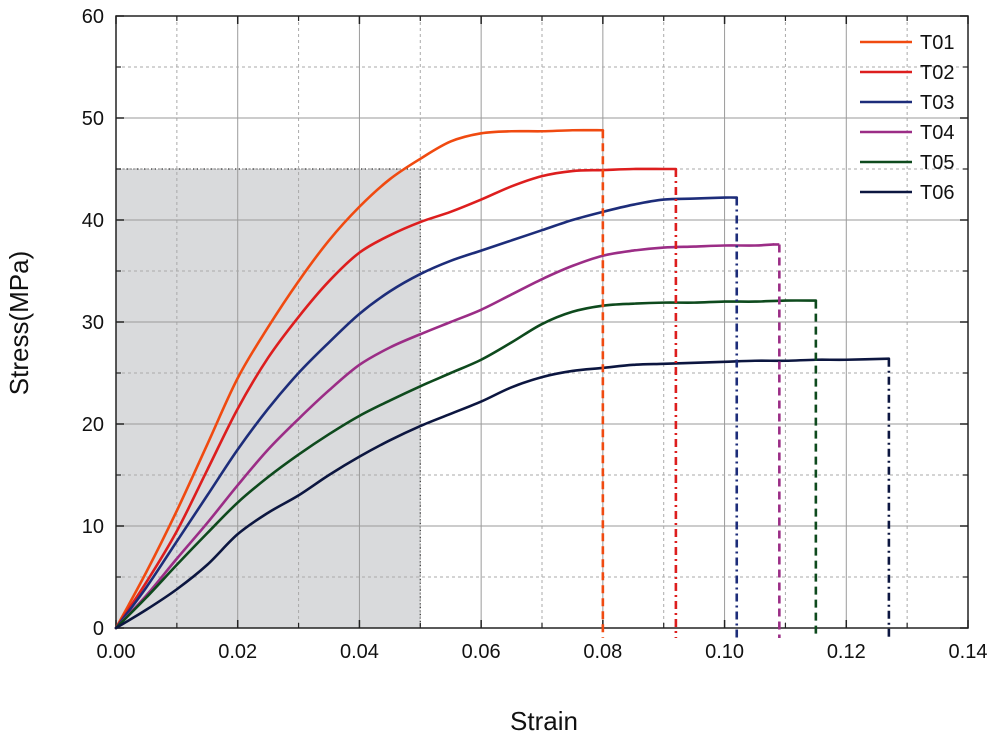 The image size is (1000, 744). Describe the element at coordinates (937, 43) in the screenshot. I see `legend-label-t01: T01` at that location.